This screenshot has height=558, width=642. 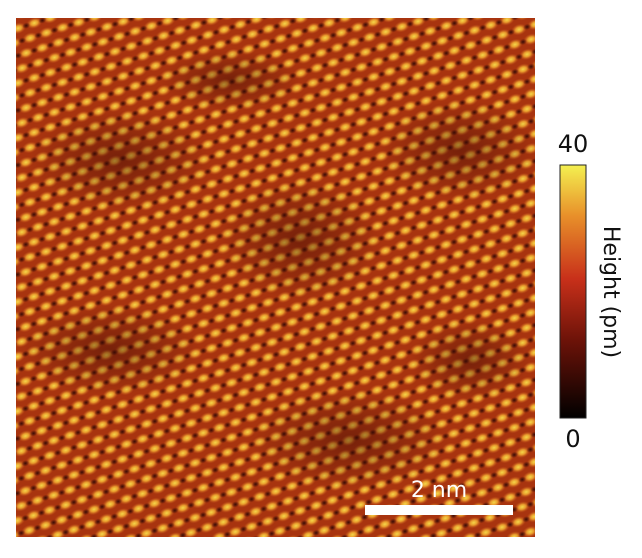 What do you see at coordinates (572, 439) in the screenshot?
I see `colorbar-min: 0` at bounding box center [572, 439].